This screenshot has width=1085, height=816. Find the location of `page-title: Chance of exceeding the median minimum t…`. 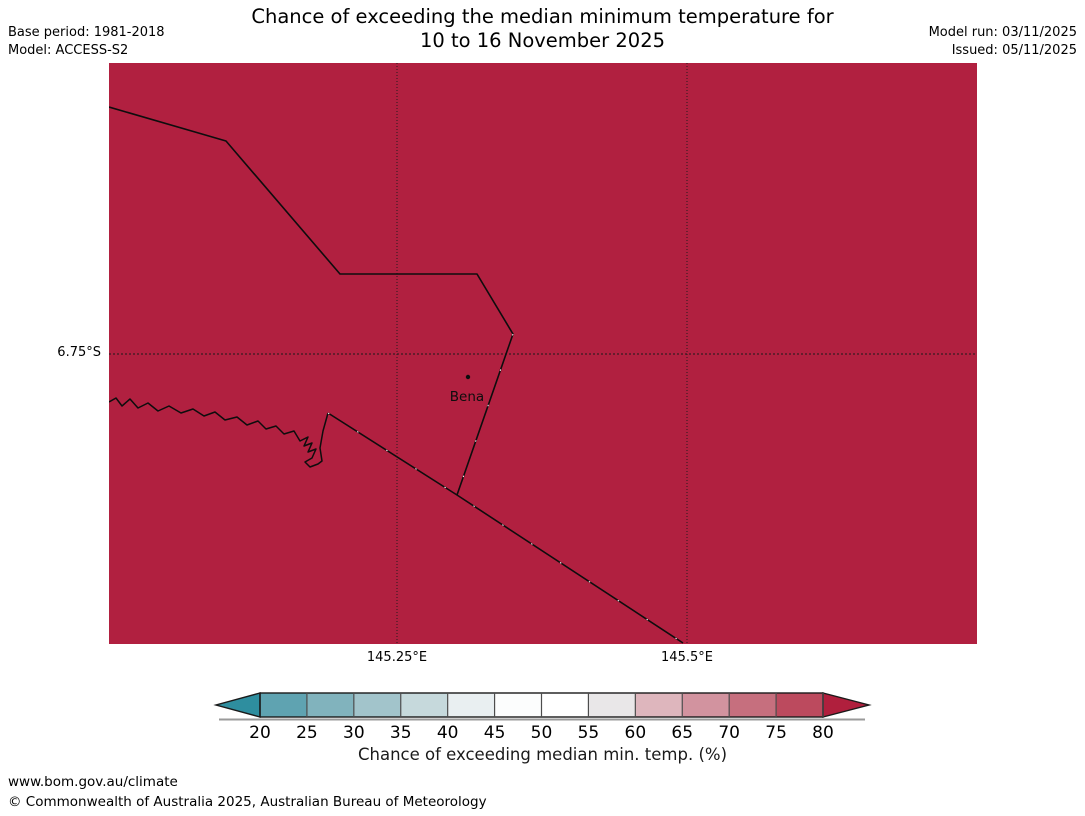

page-title: Chance of exceeding the median minimum t… is located at coordinates (542, 29).